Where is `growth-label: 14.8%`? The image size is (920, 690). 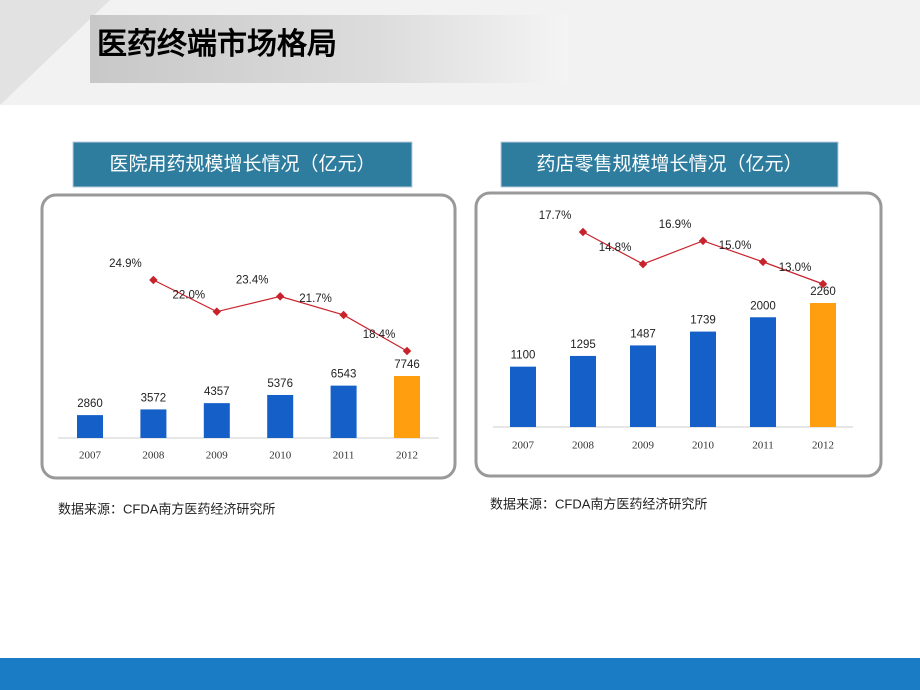
growth-label: 14.8% is located at coordinates (615, 248).